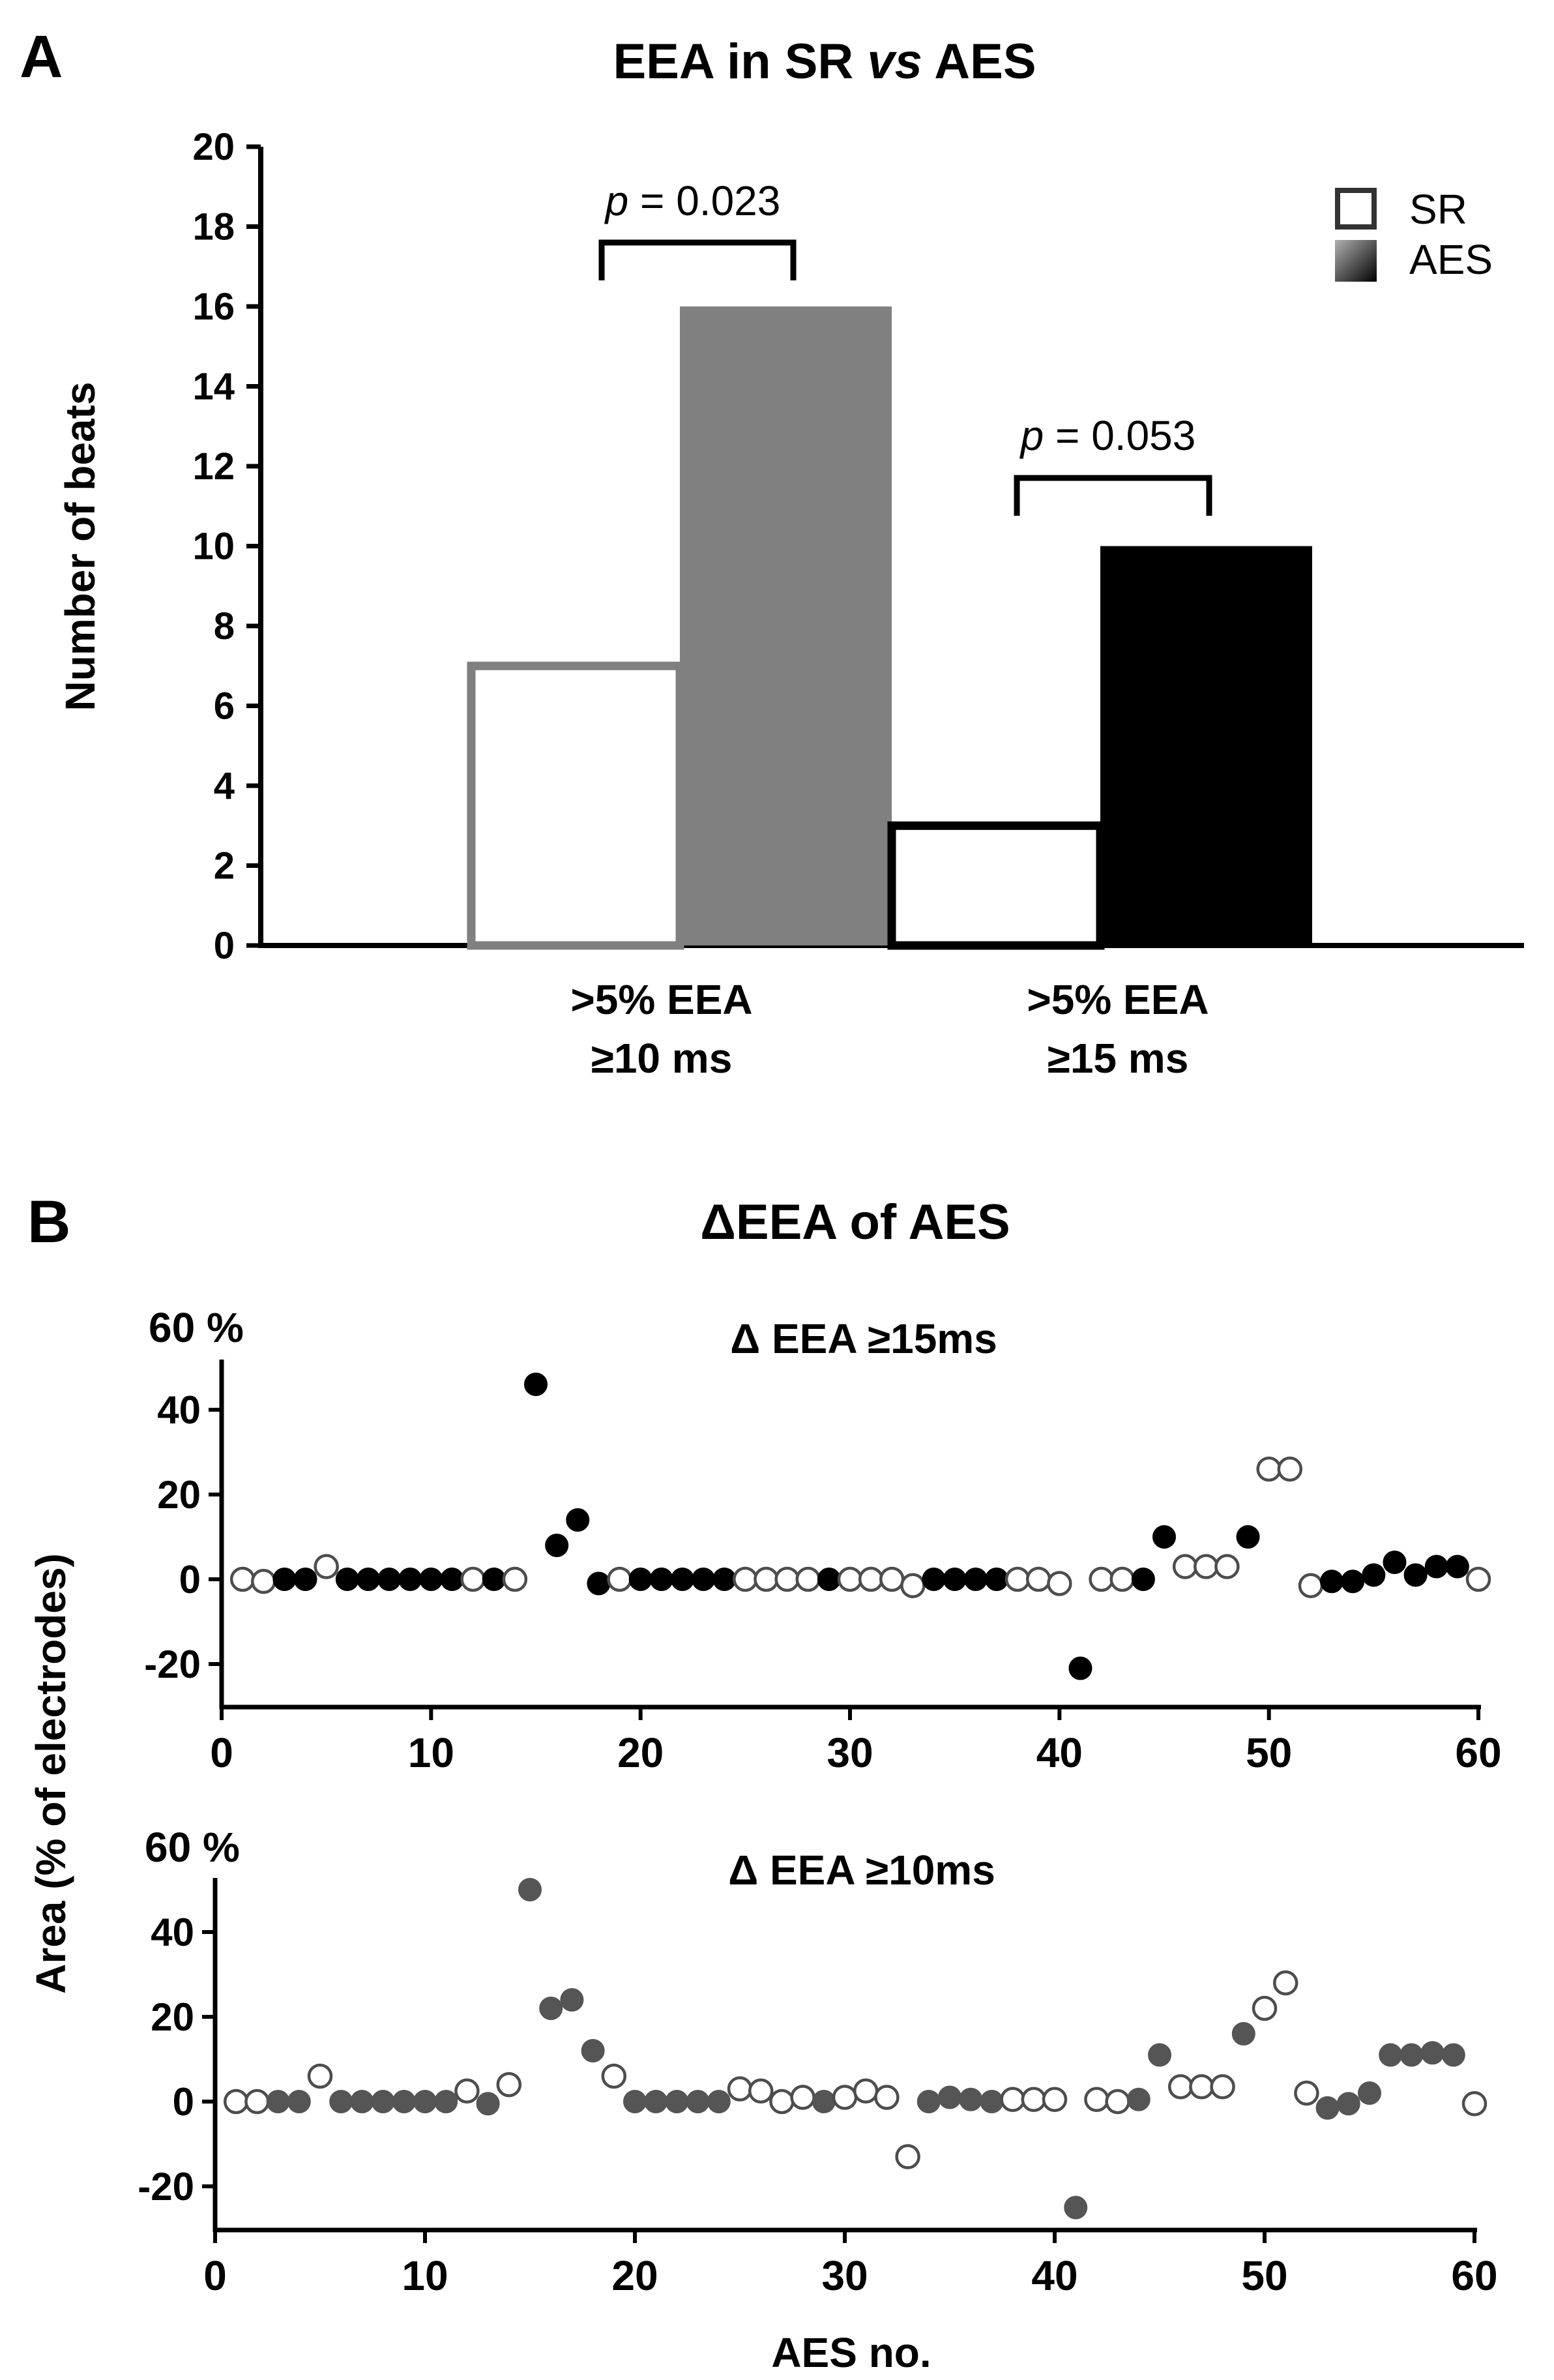  Describe the element at coordinates (704, 200) in the screenshot. I see `p-value: = 0.023` at that location.